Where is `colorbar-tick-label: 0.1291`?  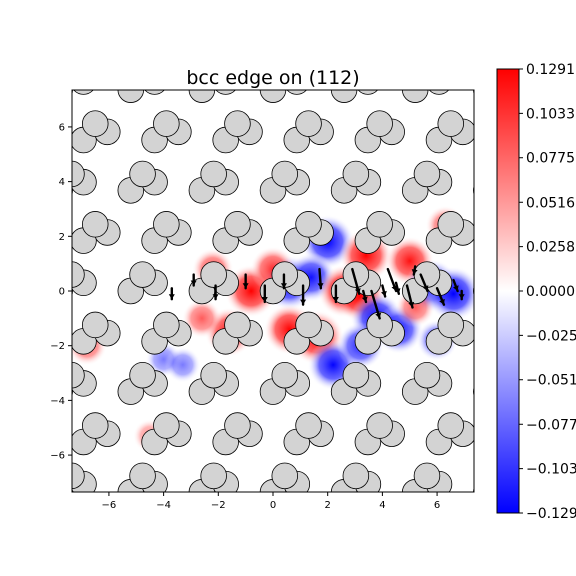
colorbar-tick-label: 0.1291 is located at coordinates (550, 70).